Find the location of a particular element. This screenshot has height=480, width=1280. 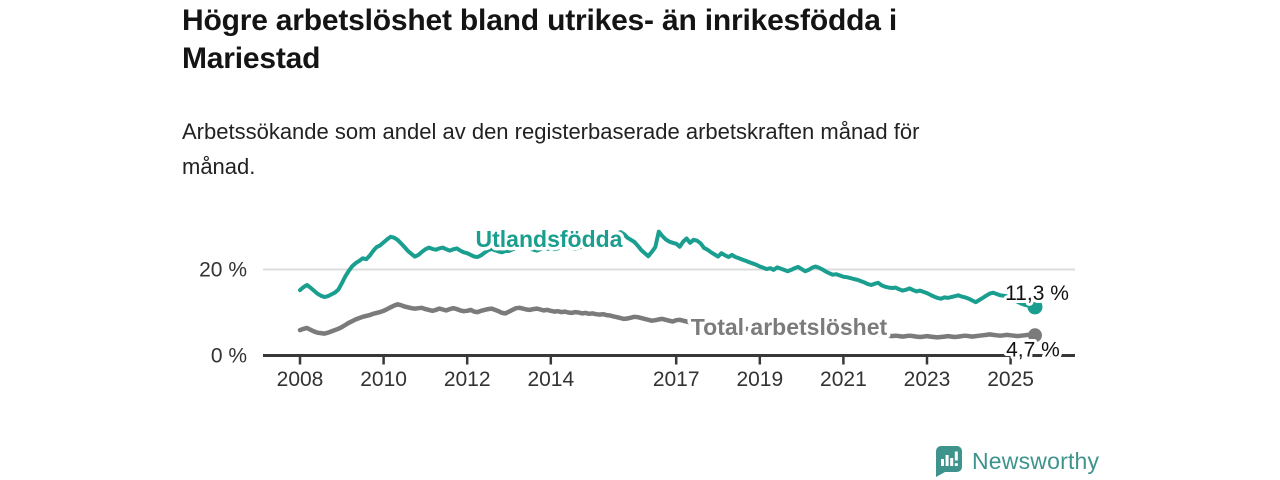

series-end-label-total: 4,7 % is located at coordinates (1033, 349).